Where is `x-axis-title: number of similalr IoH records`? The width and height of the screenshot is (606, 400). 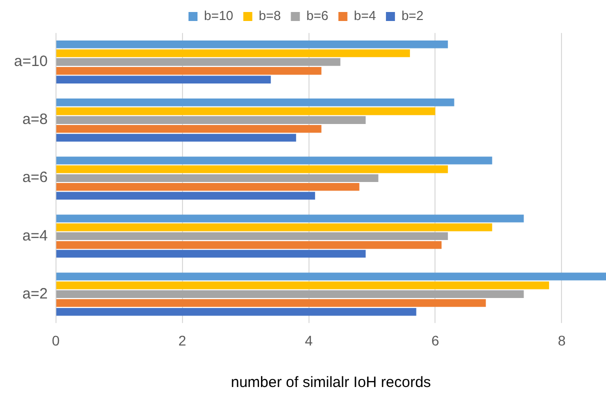
x-axis-title: number of similalr IoH records is located at coordinates (330, 383).